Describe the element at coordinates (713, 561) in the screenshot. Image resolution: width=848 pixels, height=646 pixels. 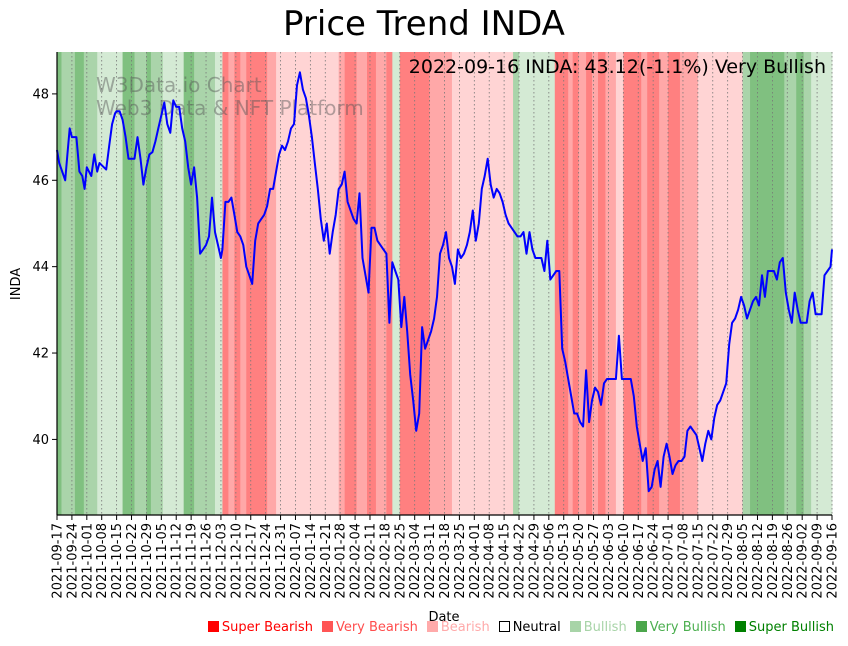
I see `x-tick-label: 2022-07-22` at that location.